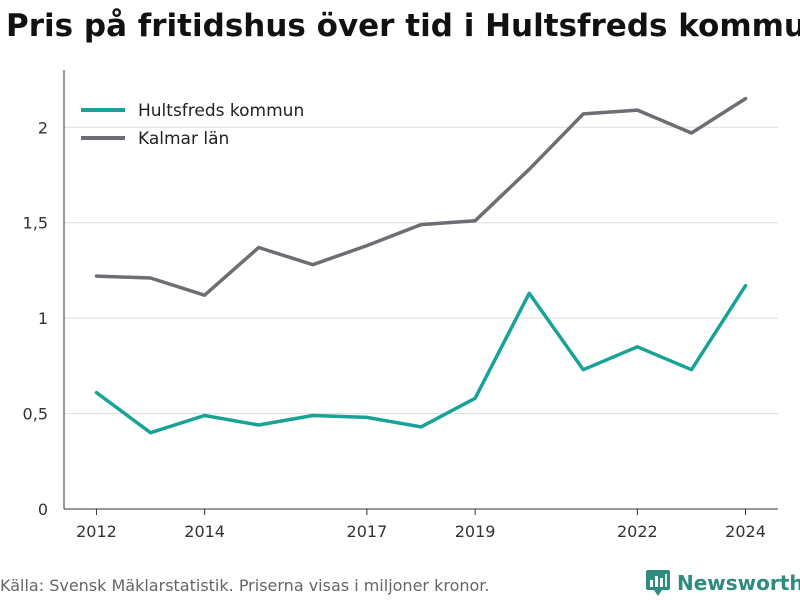  I want to click on y-tick-label: 0, so click(43, 509).